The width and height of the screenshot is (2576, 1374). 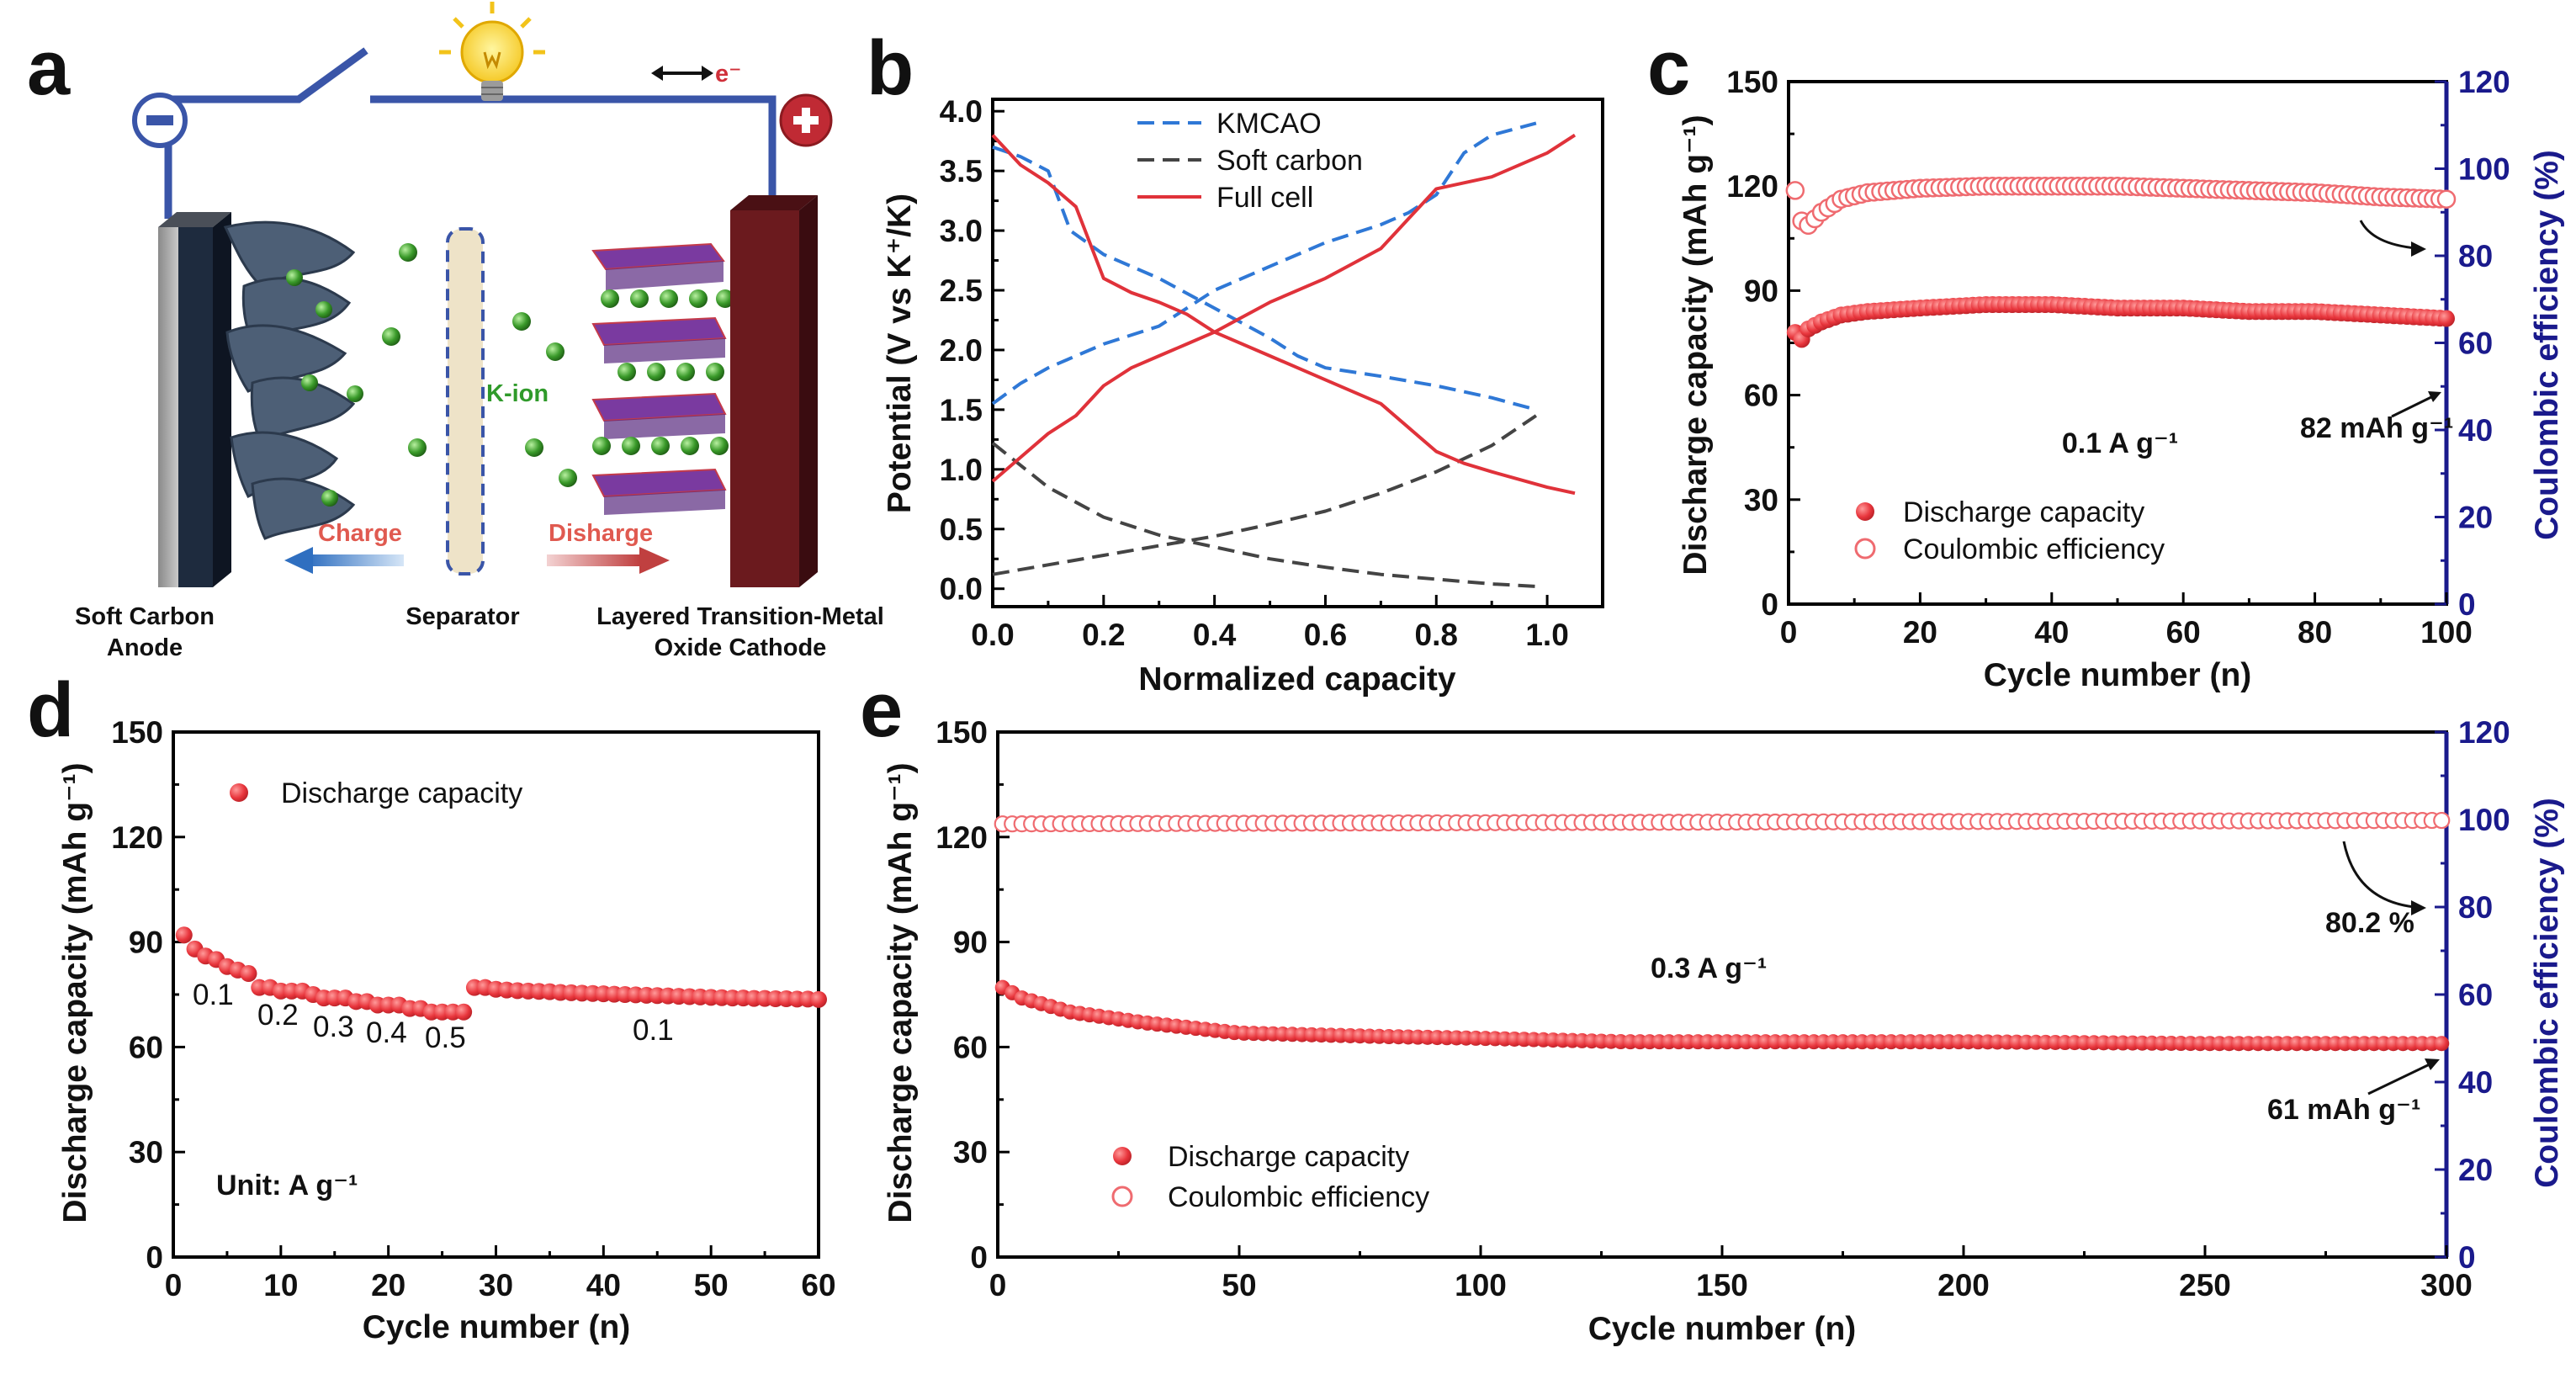 I want to click on panel-label-d: d, so click(x=50, y=710).